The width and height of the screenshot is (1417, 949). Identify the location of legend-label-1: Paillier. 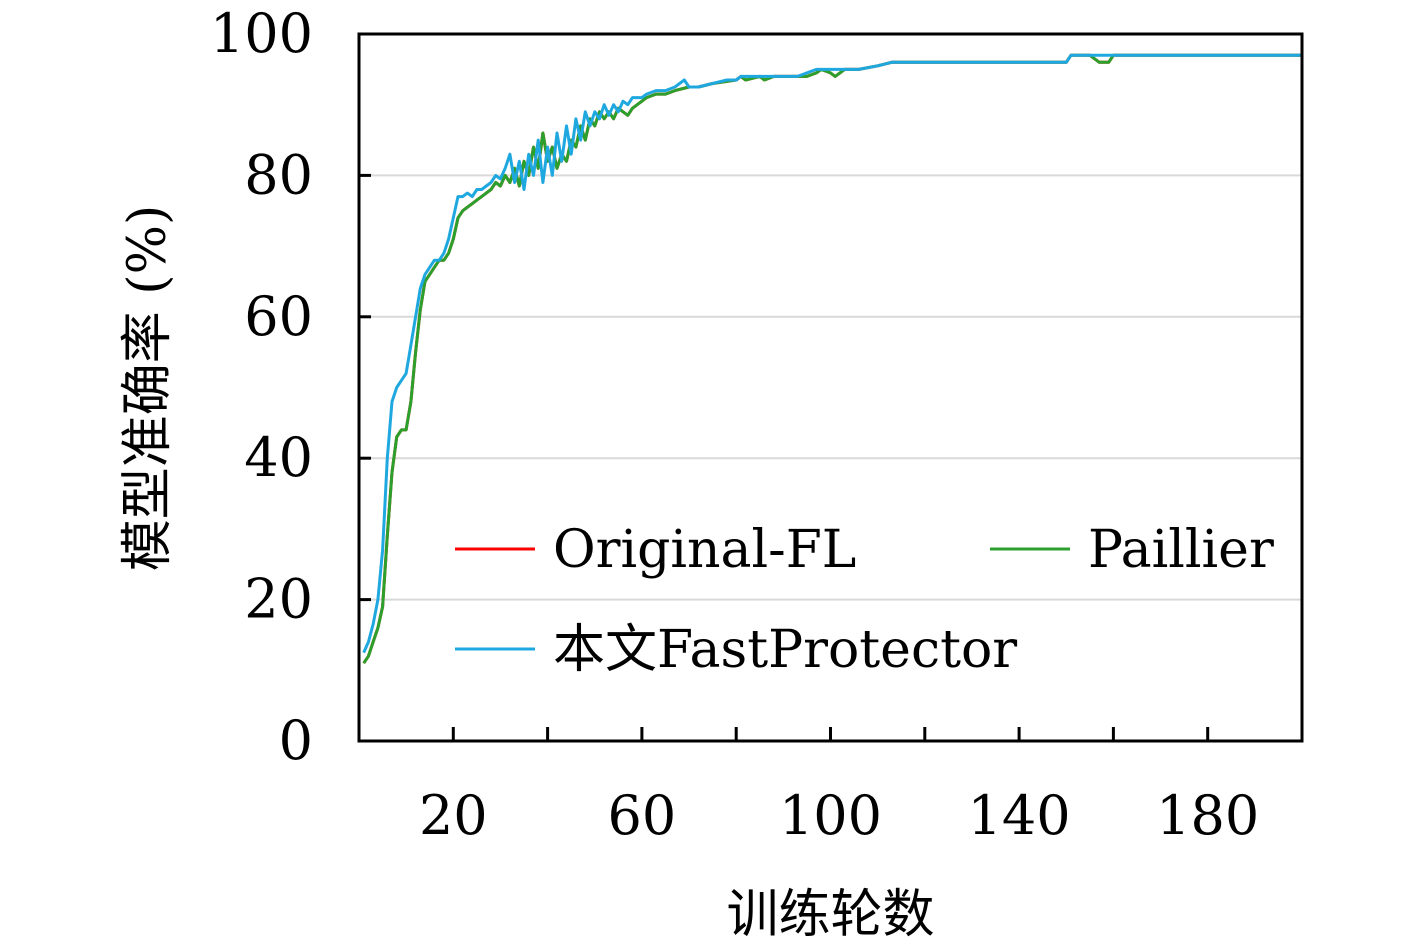
(1181, 550).